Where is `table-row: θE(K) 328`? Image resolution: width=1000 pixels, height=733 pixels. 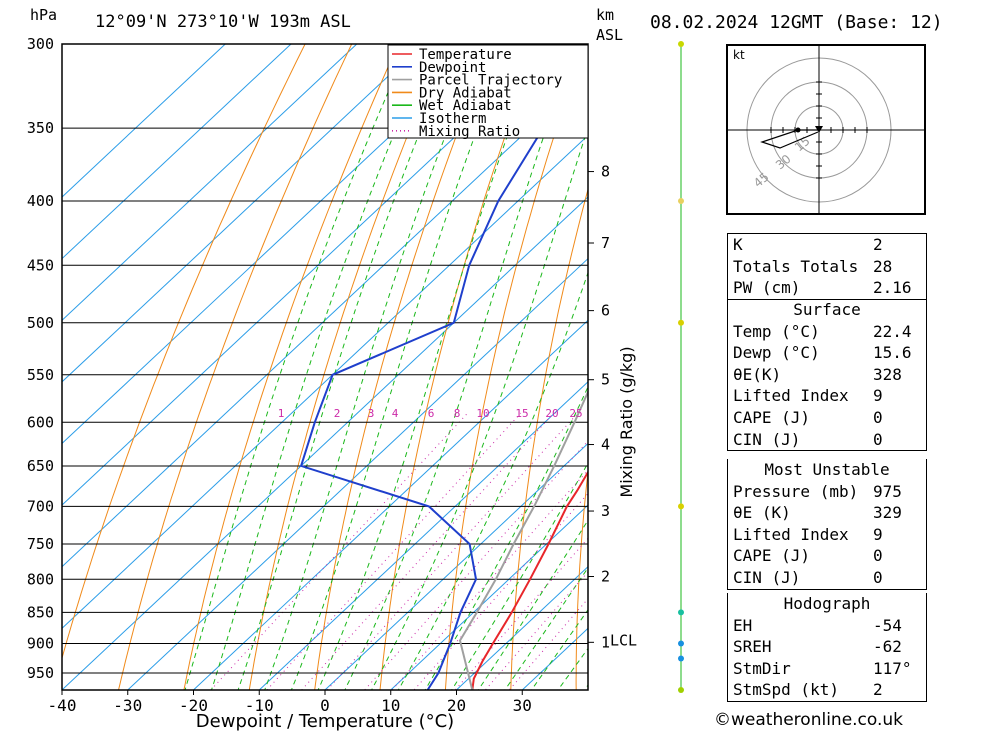
table-row: θE(K) 328 is located at coordinates (827, 375).